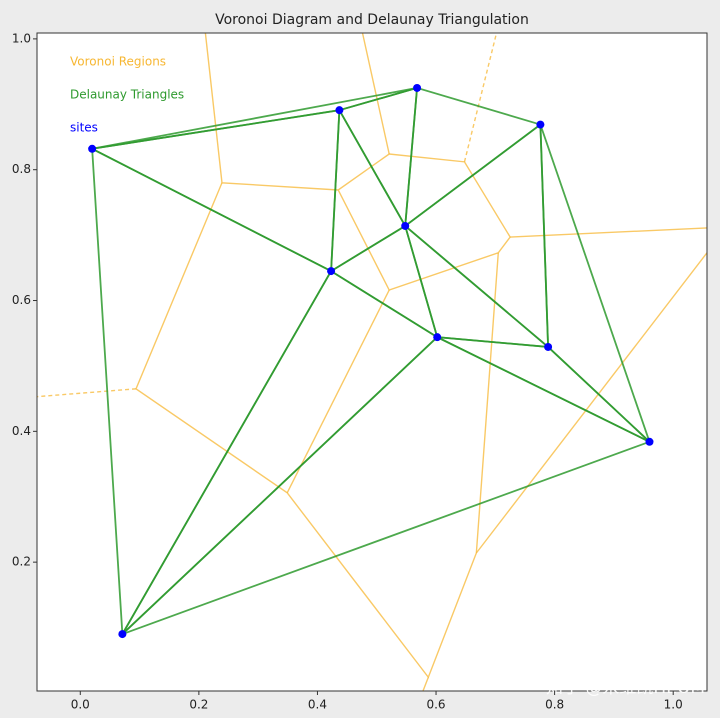  What do you see at coordinates (80, 705) in the screenshot?
I see `x-tick-label: 0.0` at bounding box center [80, 705].